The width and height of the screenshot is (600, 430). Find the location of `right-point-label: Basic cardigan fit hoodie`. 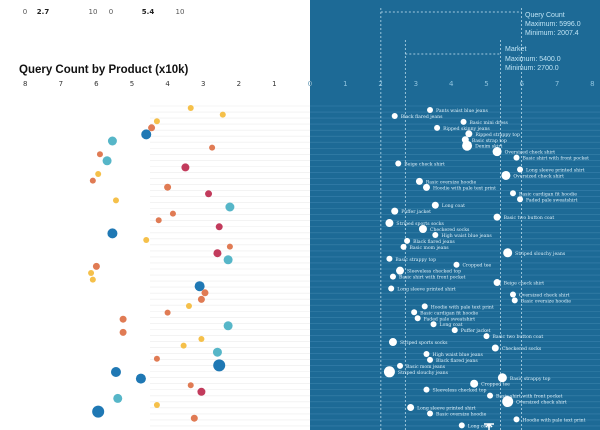

right-point-label: Basic cardigan fit hoodie is located at coordinates (548, 194).